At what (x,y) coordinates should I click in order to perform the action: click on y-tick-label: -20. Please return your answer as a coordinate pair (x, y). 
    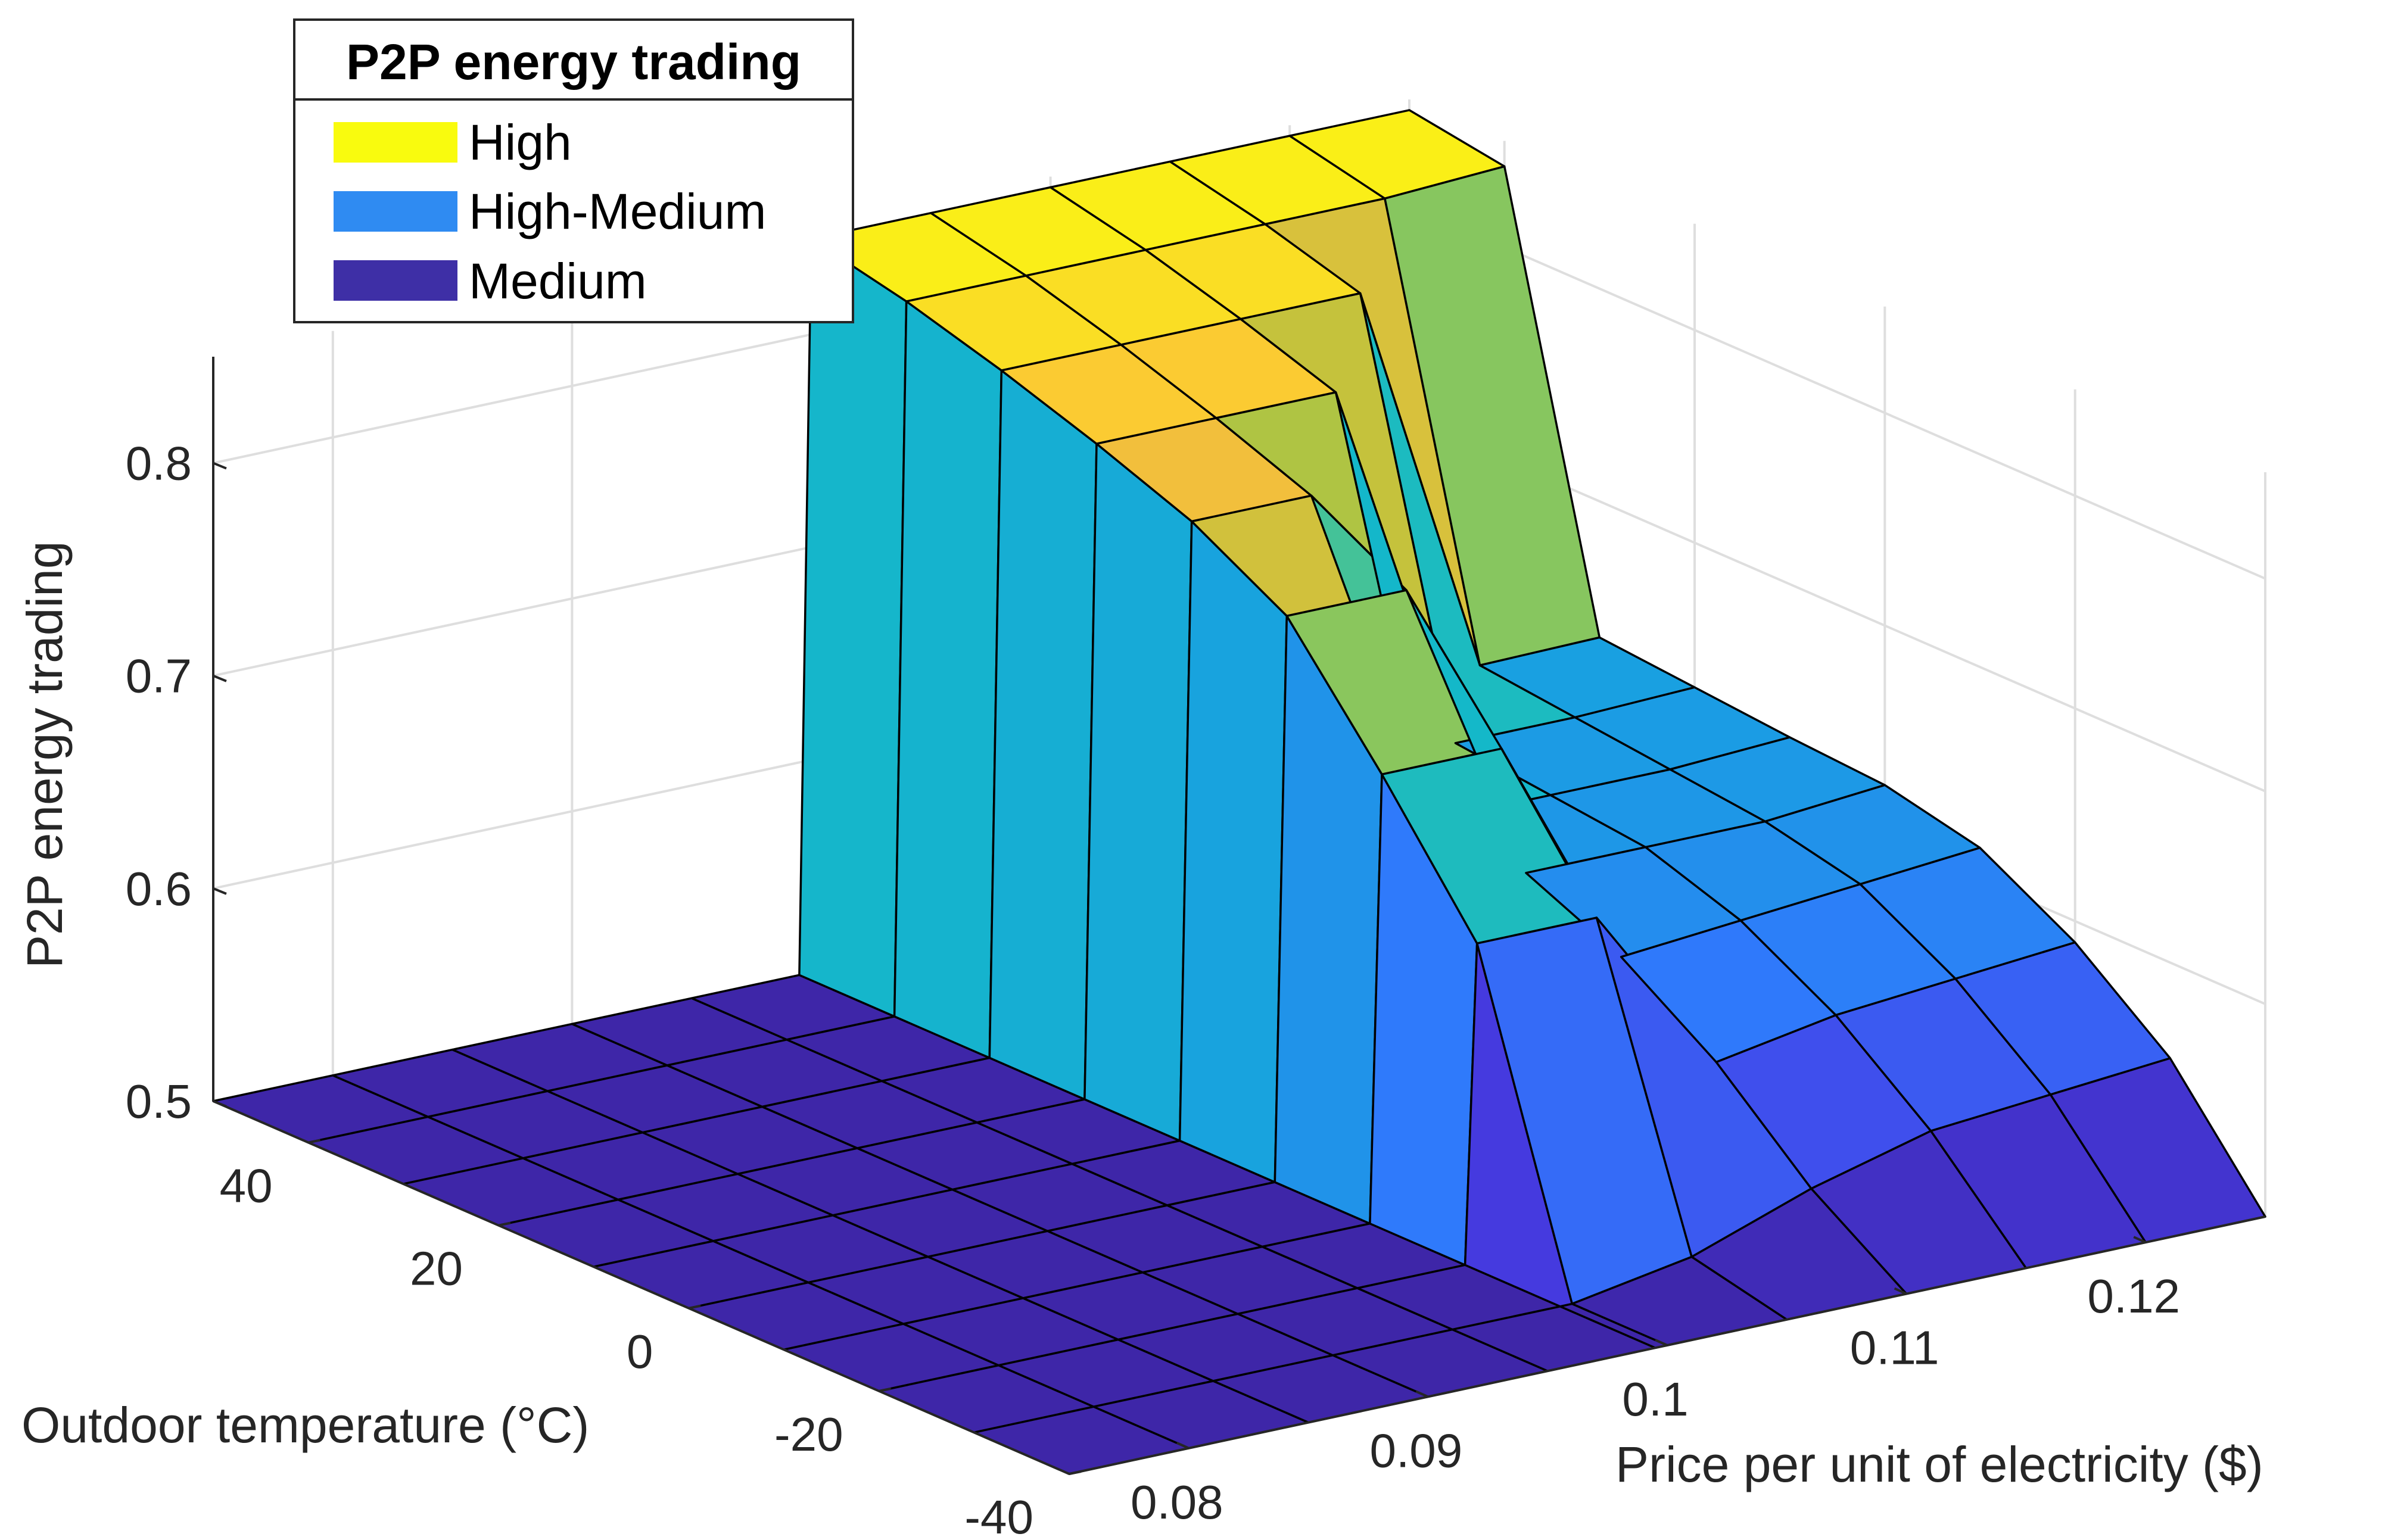
    Looking at the image, I should click on (809, 1434).